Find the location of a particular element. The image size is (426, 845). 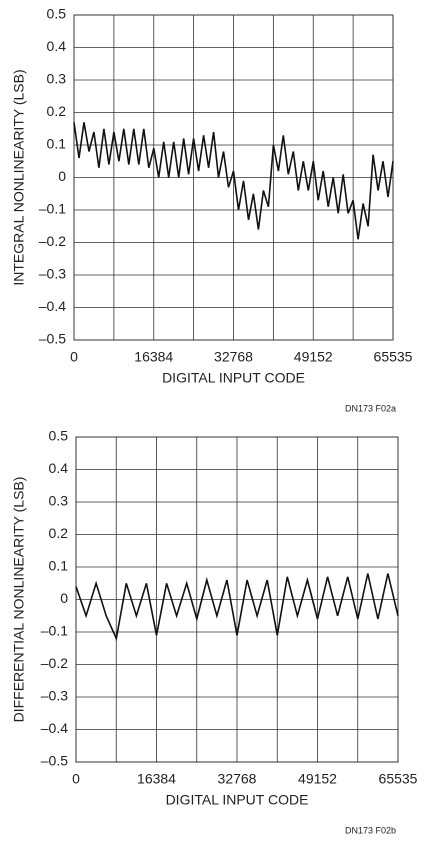

y-axis-label: DIFFERENTIAL NONLINEARITY (LSB) is located at coordinates (19, 600).